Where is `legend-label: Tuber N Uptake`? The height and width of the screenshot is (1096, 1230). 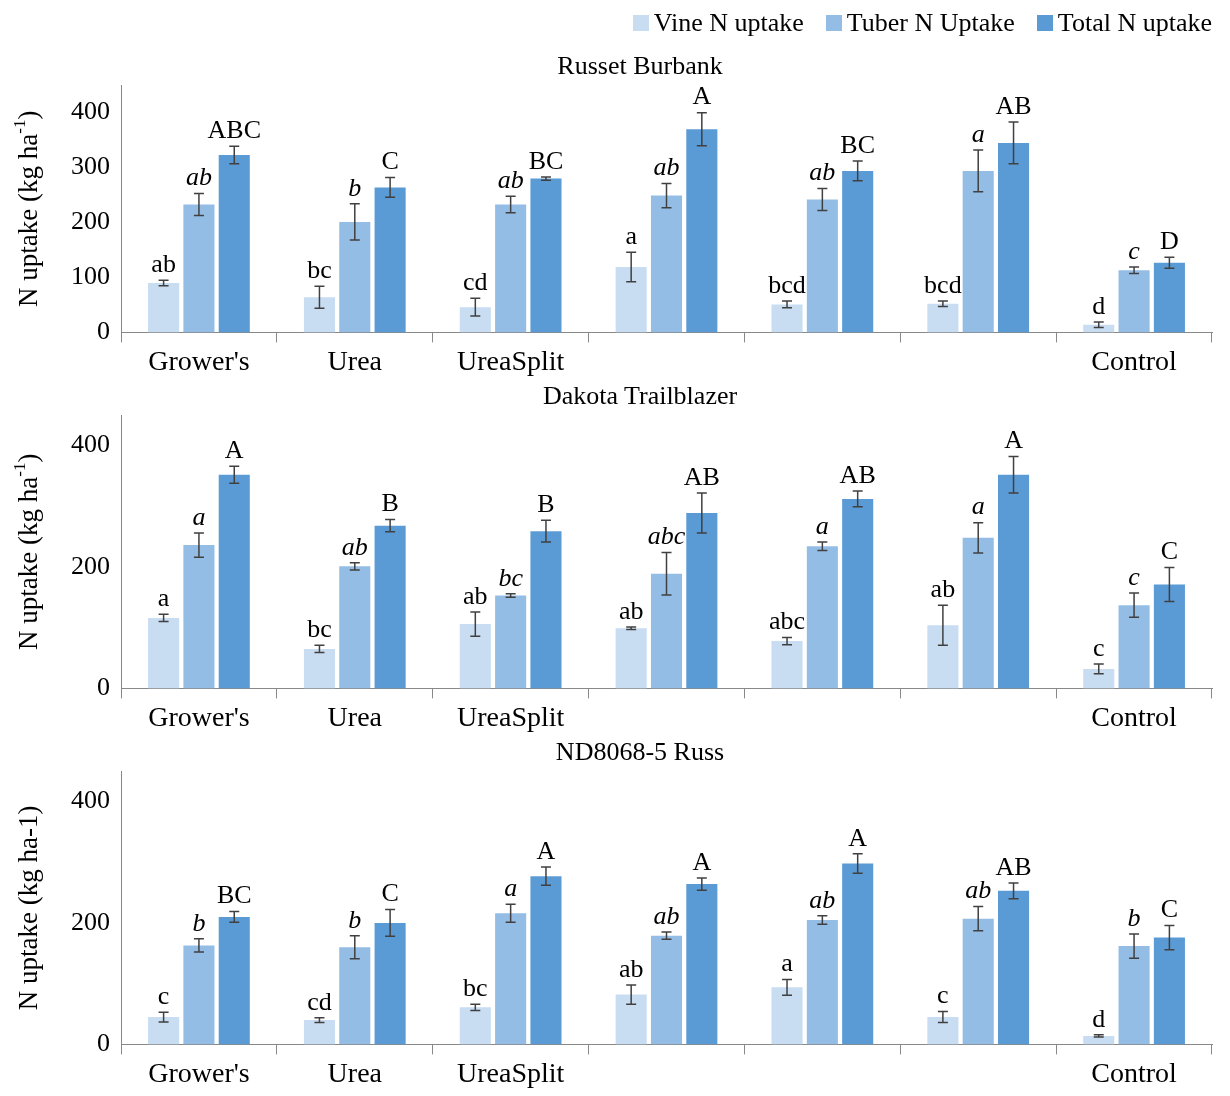 legend-label: Tuber N Uptake is located at coordinates (930, 23).